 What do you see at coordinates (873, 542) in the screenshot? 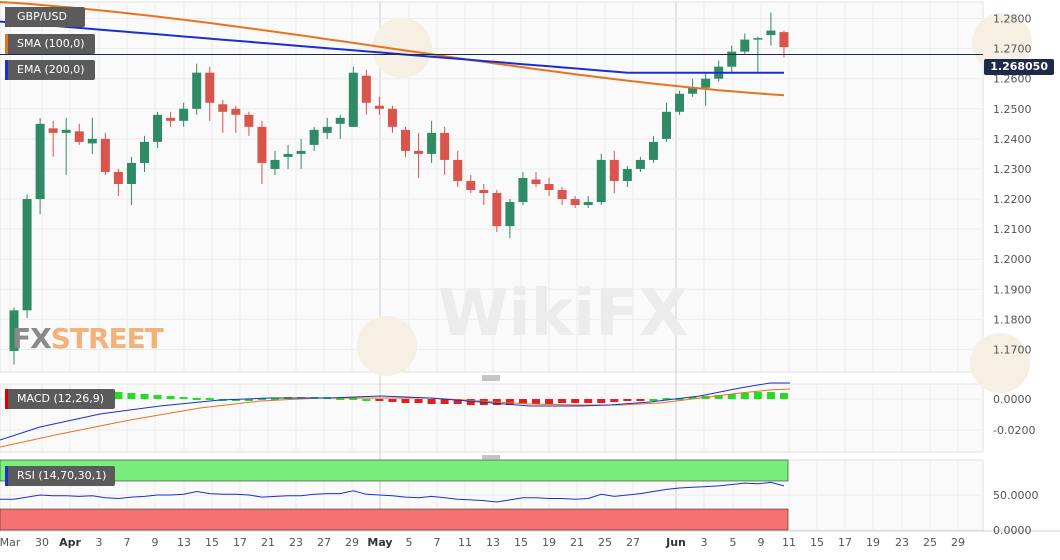
I see `x-tick-label: 19` at bounding box center [873, 542].